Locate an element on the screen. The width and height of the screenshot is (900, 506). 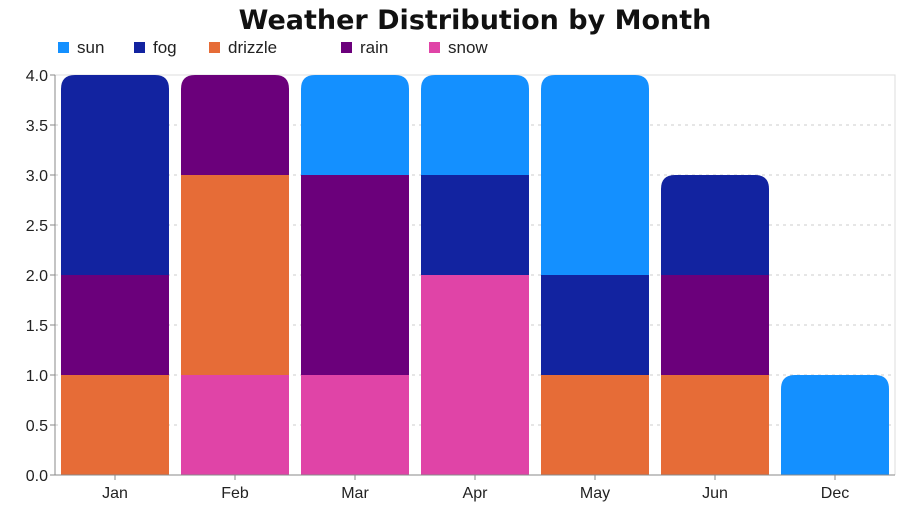
bar-group-jun is located at coordinates (715, 325).